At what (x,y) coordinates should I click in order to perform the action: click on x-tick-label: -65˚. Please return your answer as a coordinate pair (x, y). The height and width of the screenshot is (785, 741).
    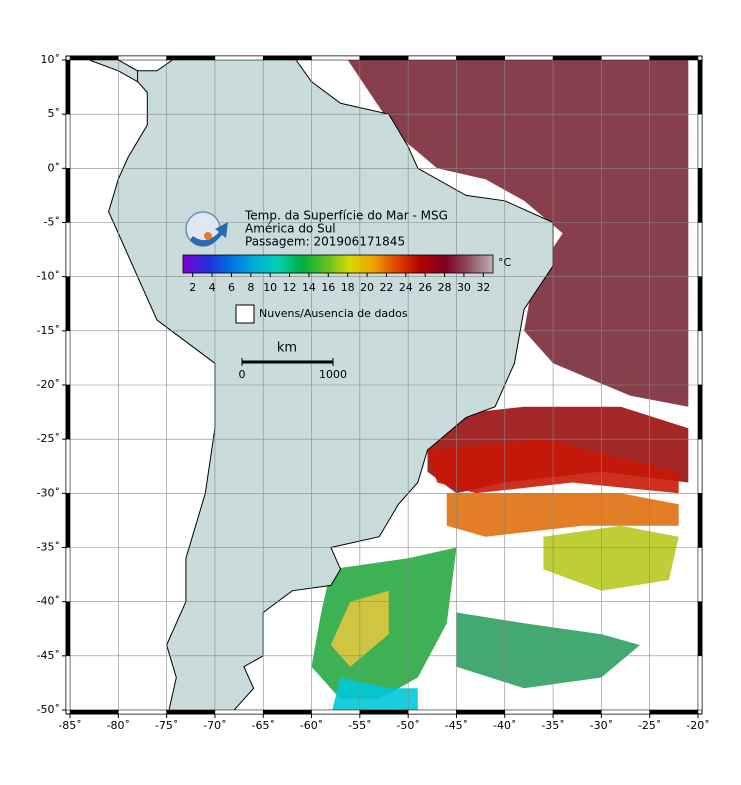
    Looking at the image, I should click on (262, 725).